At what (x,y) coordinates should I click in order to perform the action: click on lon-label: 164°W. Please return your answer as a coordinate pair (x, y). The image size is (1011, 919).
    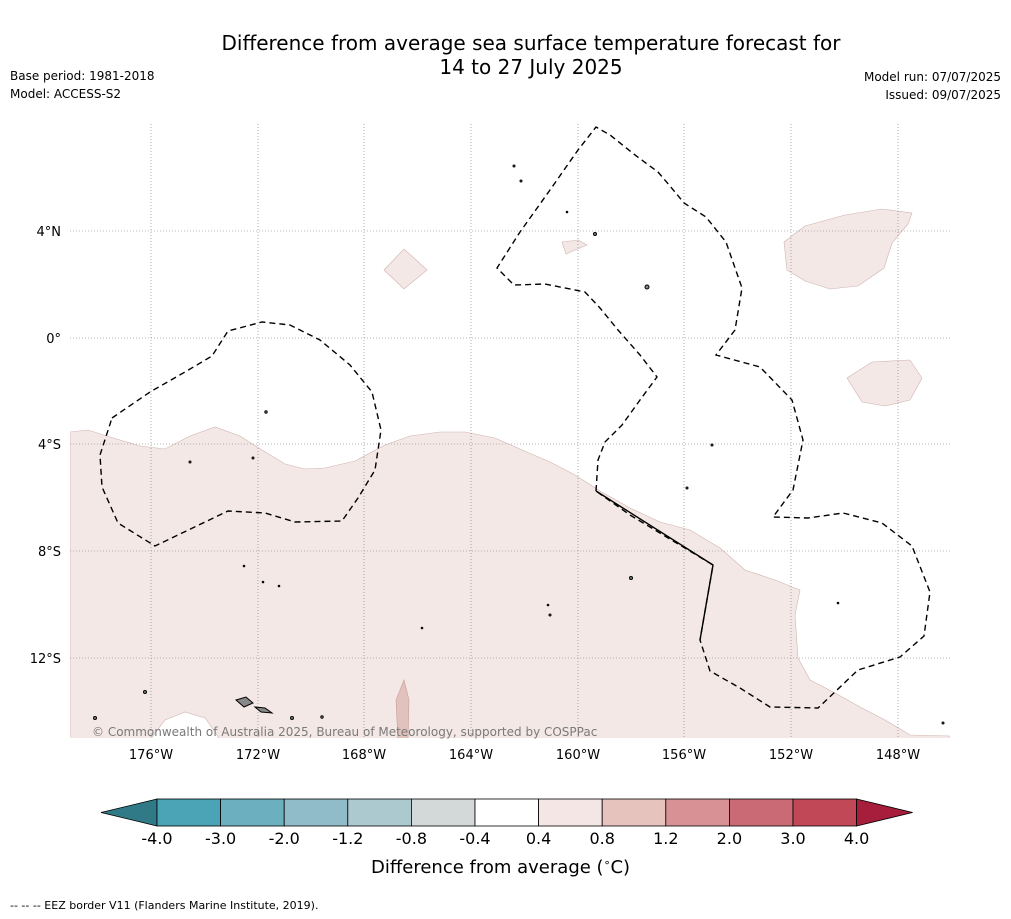
    Looking at the image, I should click on (471, 755).